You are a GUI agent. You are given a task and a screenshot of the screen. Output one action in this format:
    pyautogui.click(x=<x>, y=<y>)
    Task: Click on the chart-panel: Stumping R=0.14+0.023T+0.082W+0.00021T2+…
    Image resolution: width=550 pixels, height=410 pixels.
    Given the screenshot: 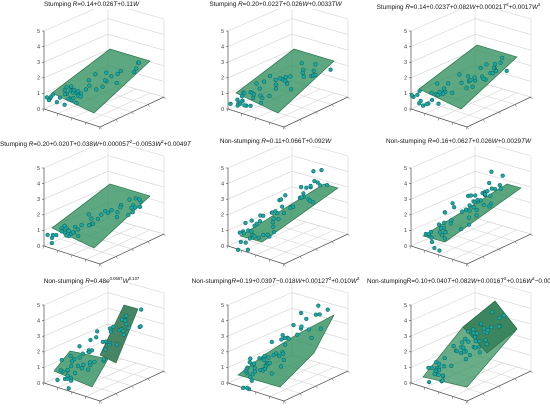 What is the action you would take?
    pyautogui.click(x=458, y=68)
    